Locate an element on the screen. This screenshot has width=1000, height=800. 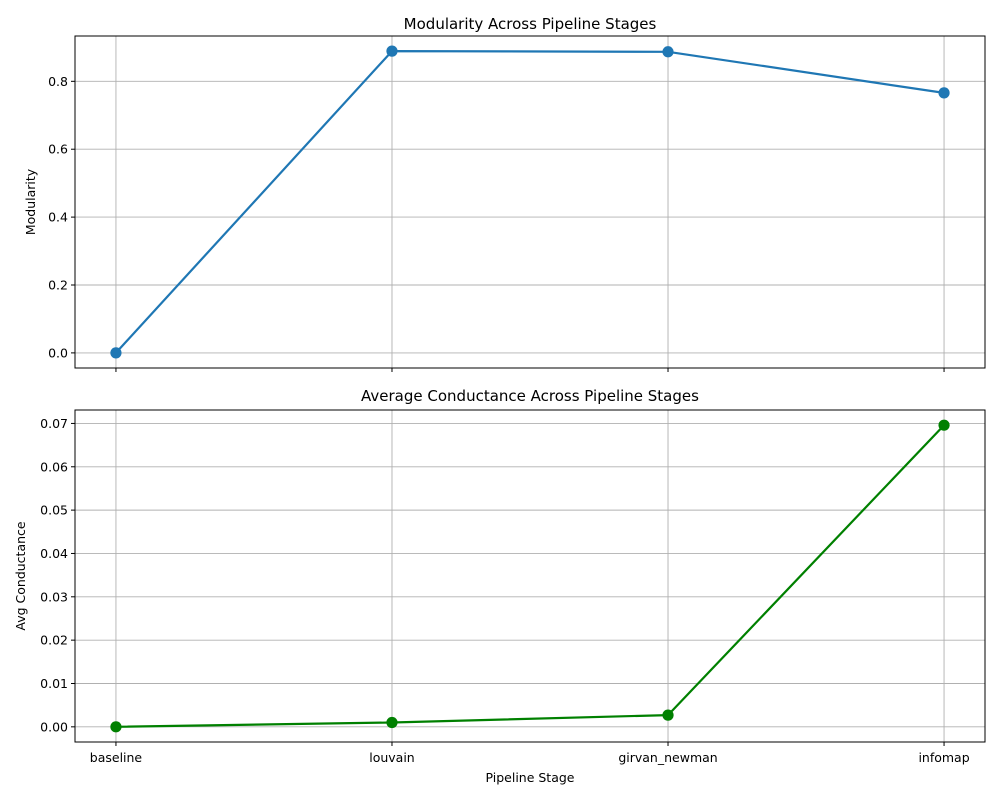
chart-title: Modularity Across Pipeline Stages is located at coordinates (530, 24).